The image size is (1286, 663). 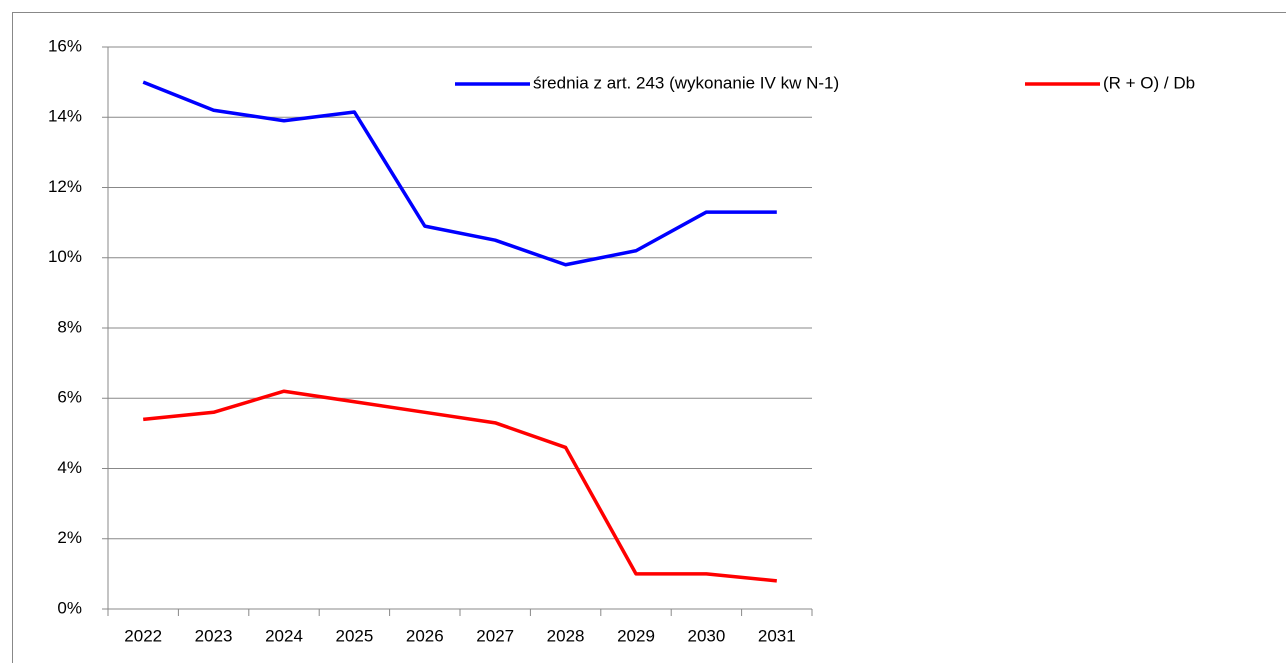 I want to click on legend-label: (R + O) / Db, so click(x=1149, y=82).